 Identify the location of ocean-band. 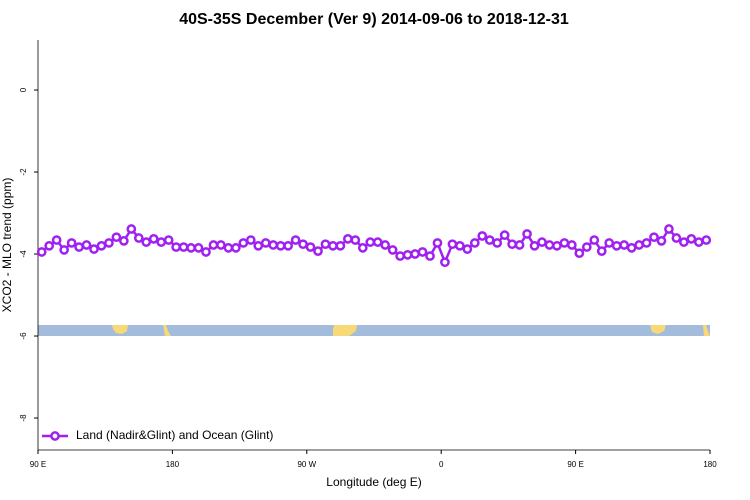
(374, 330).